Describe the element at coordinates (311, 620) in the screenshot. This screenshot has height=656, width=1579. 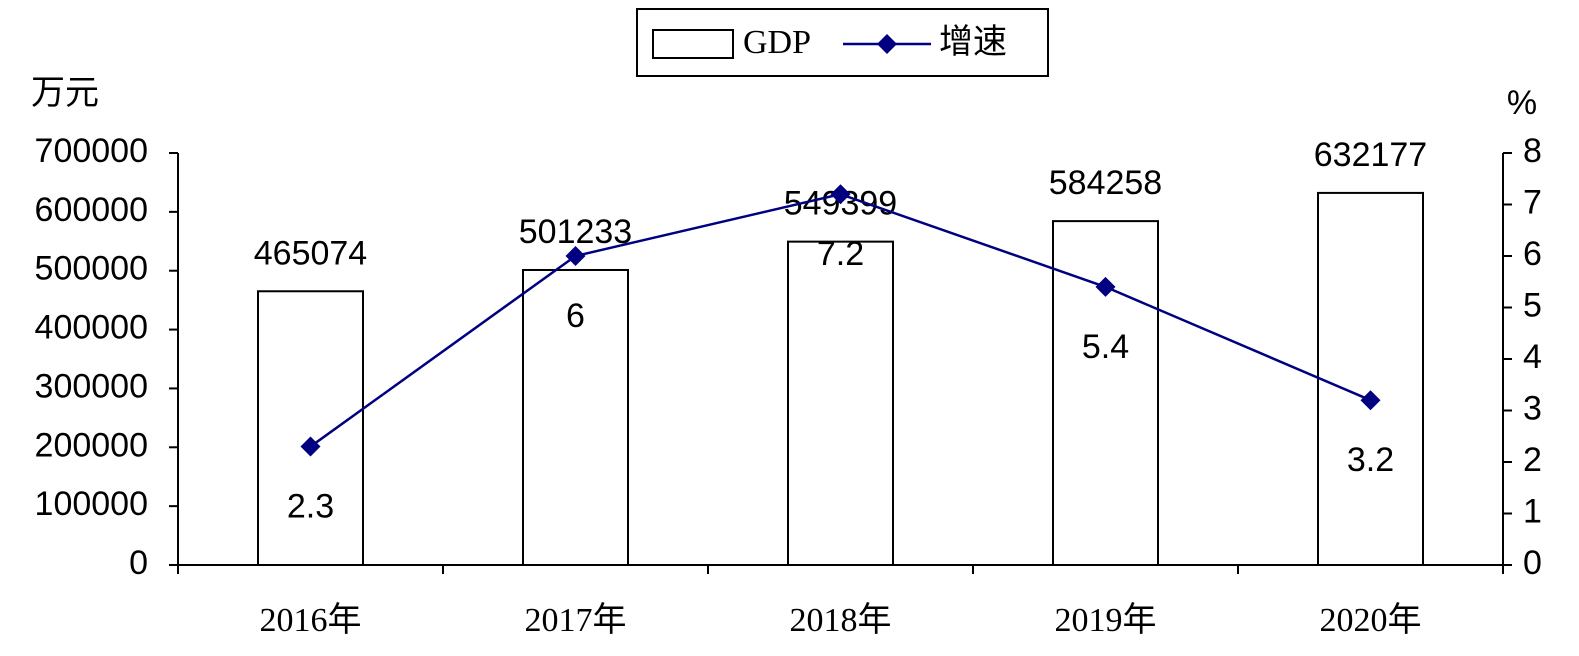
I see `x-tick-label: 2016年` at that location.